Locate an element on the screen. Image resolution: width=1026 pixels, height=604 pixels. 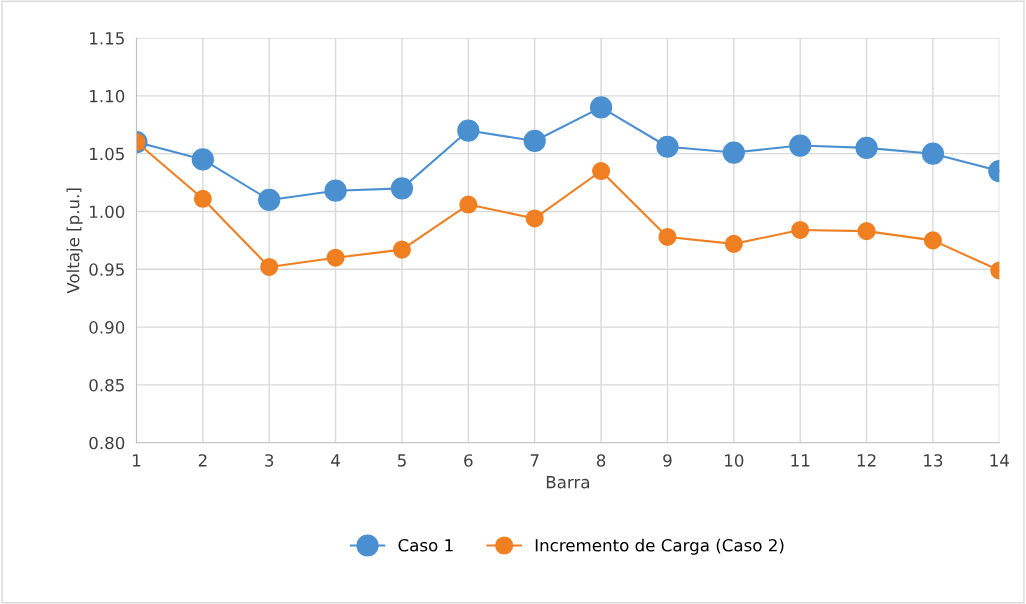
x-tick-label: 13 is located at coordinates (933, 460).